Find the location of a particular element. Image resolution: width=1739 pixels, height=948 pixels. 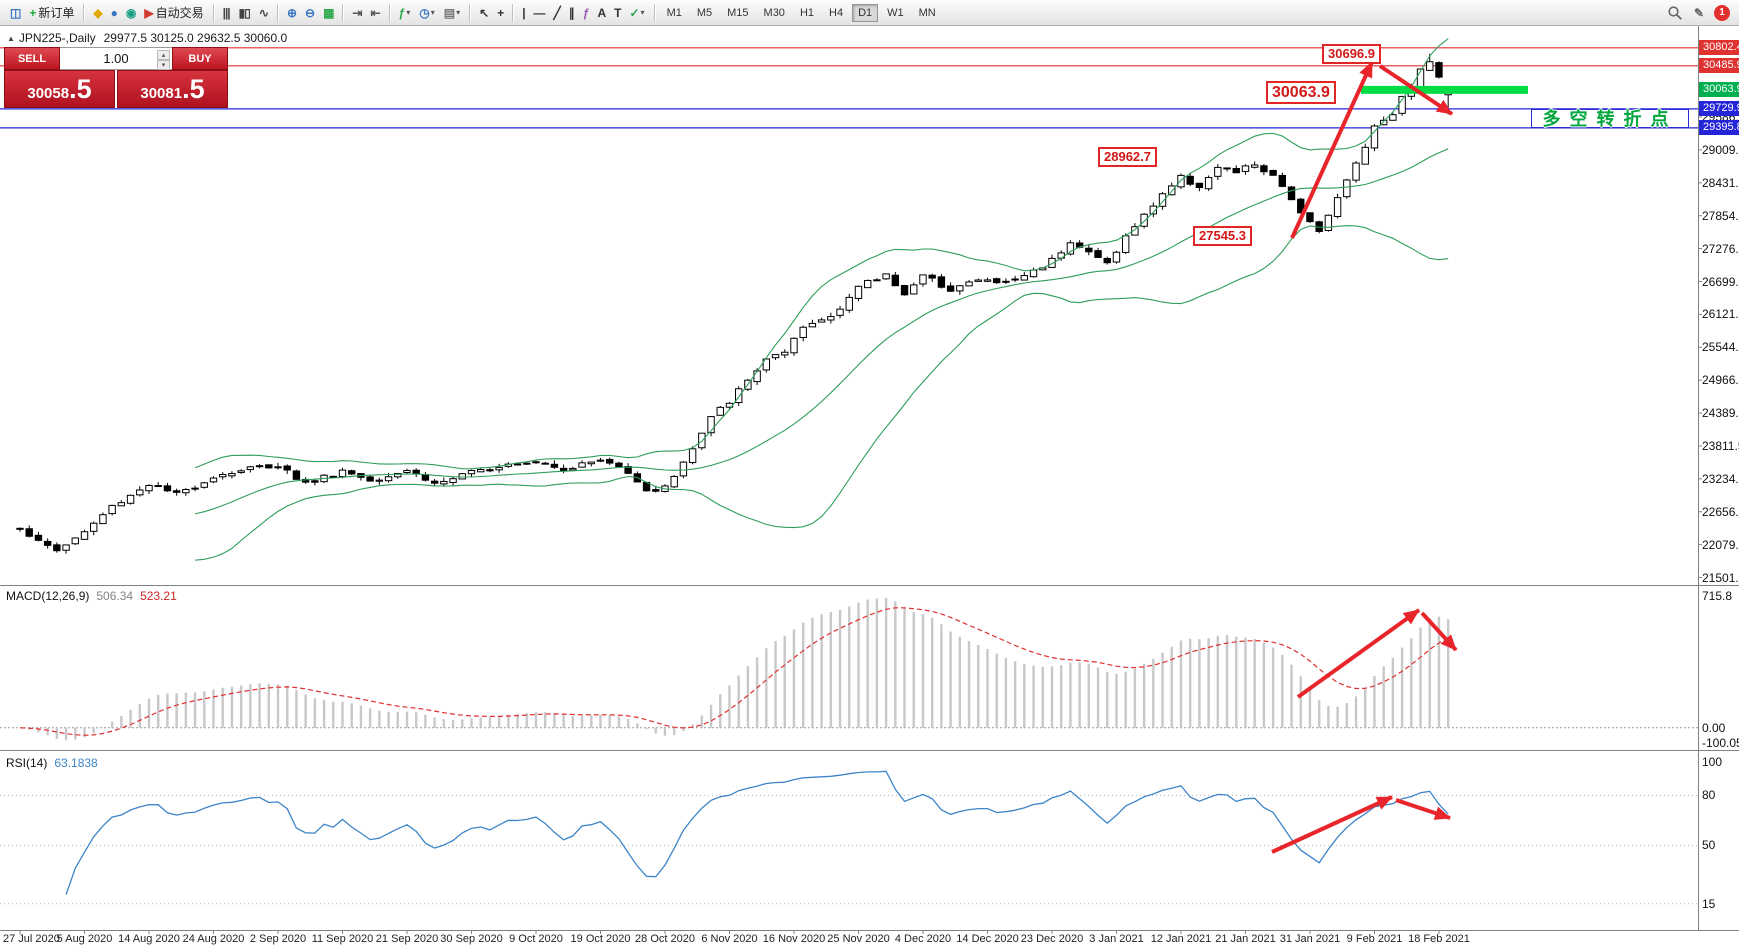

date-axis-label: 4 Dec 2020 is located at coordinates (923, 939).